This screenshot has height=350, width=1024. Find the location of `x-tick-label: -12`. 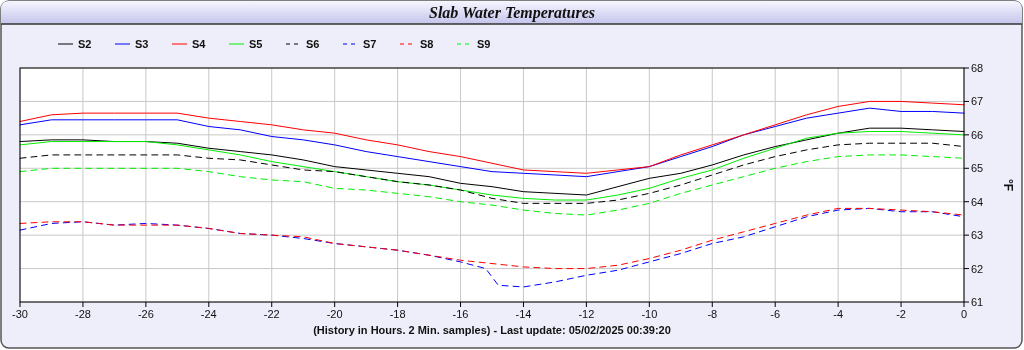

x-tick-label: -12 is located at coordinates (586, 314).